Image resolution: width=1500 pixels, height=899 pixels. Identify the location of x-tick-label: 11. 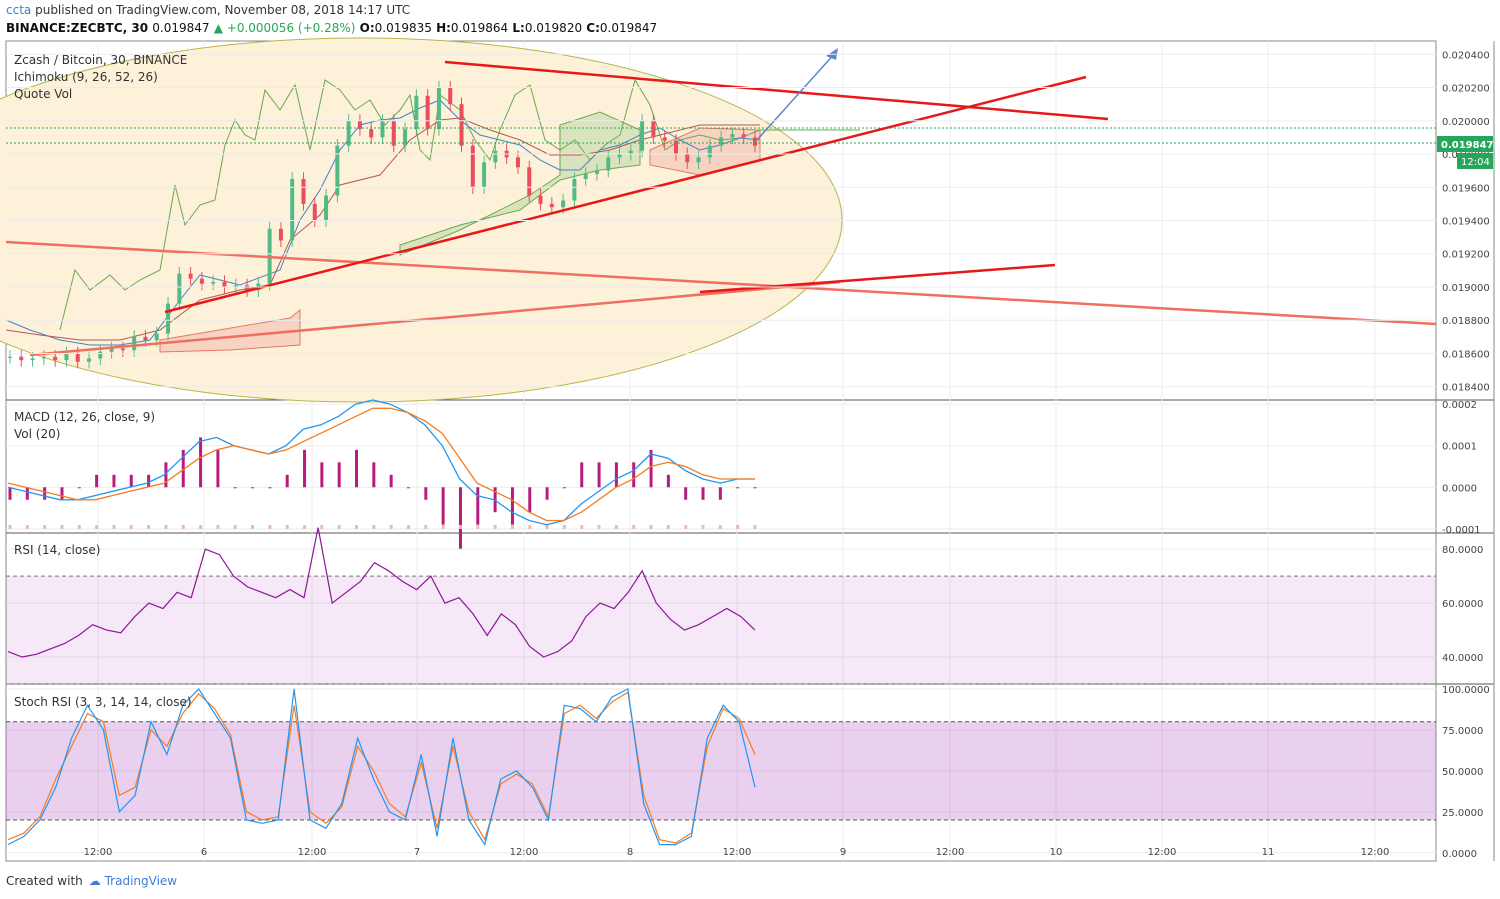
(1268, 852).